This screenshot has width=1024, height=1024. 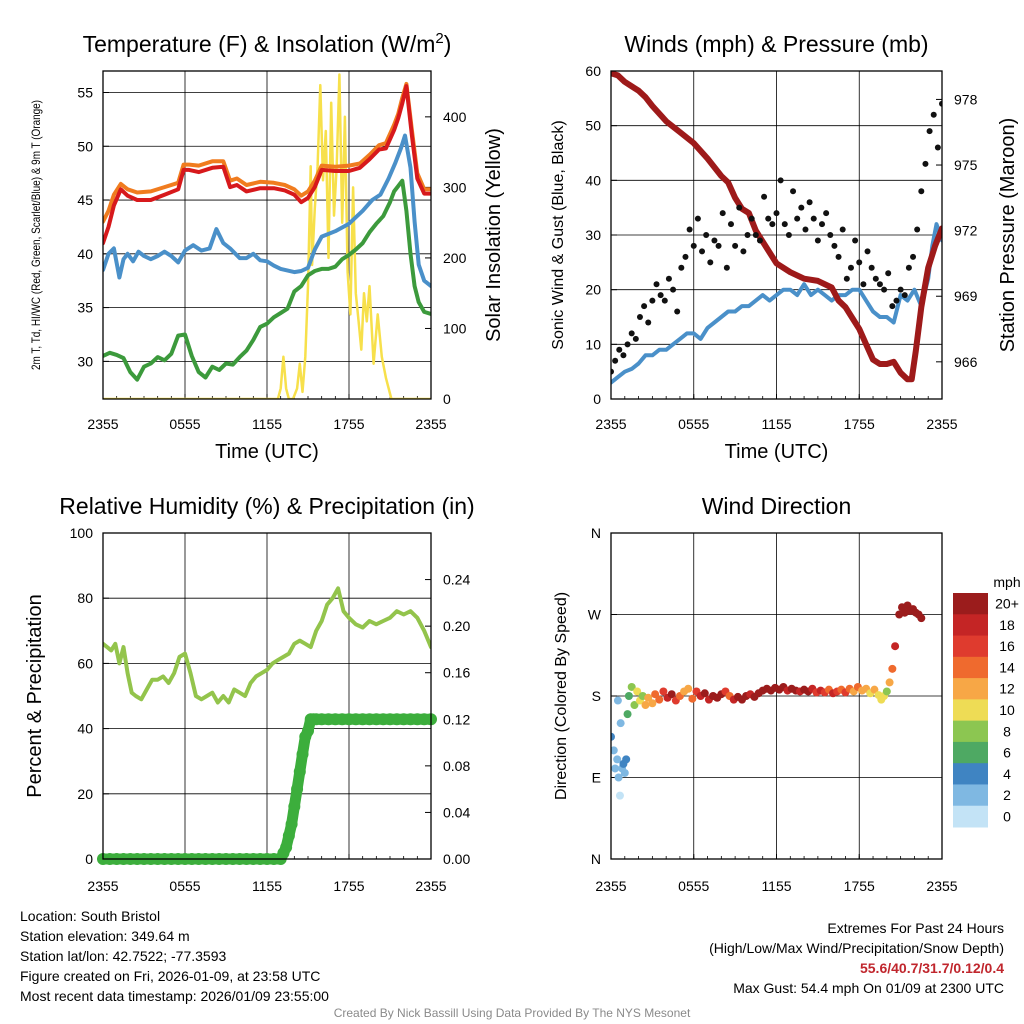 What do you see at coordinates (348, 886) in the screenshot?
I see `rh-xtick-label: 1755` at bounding box center [348, 886].